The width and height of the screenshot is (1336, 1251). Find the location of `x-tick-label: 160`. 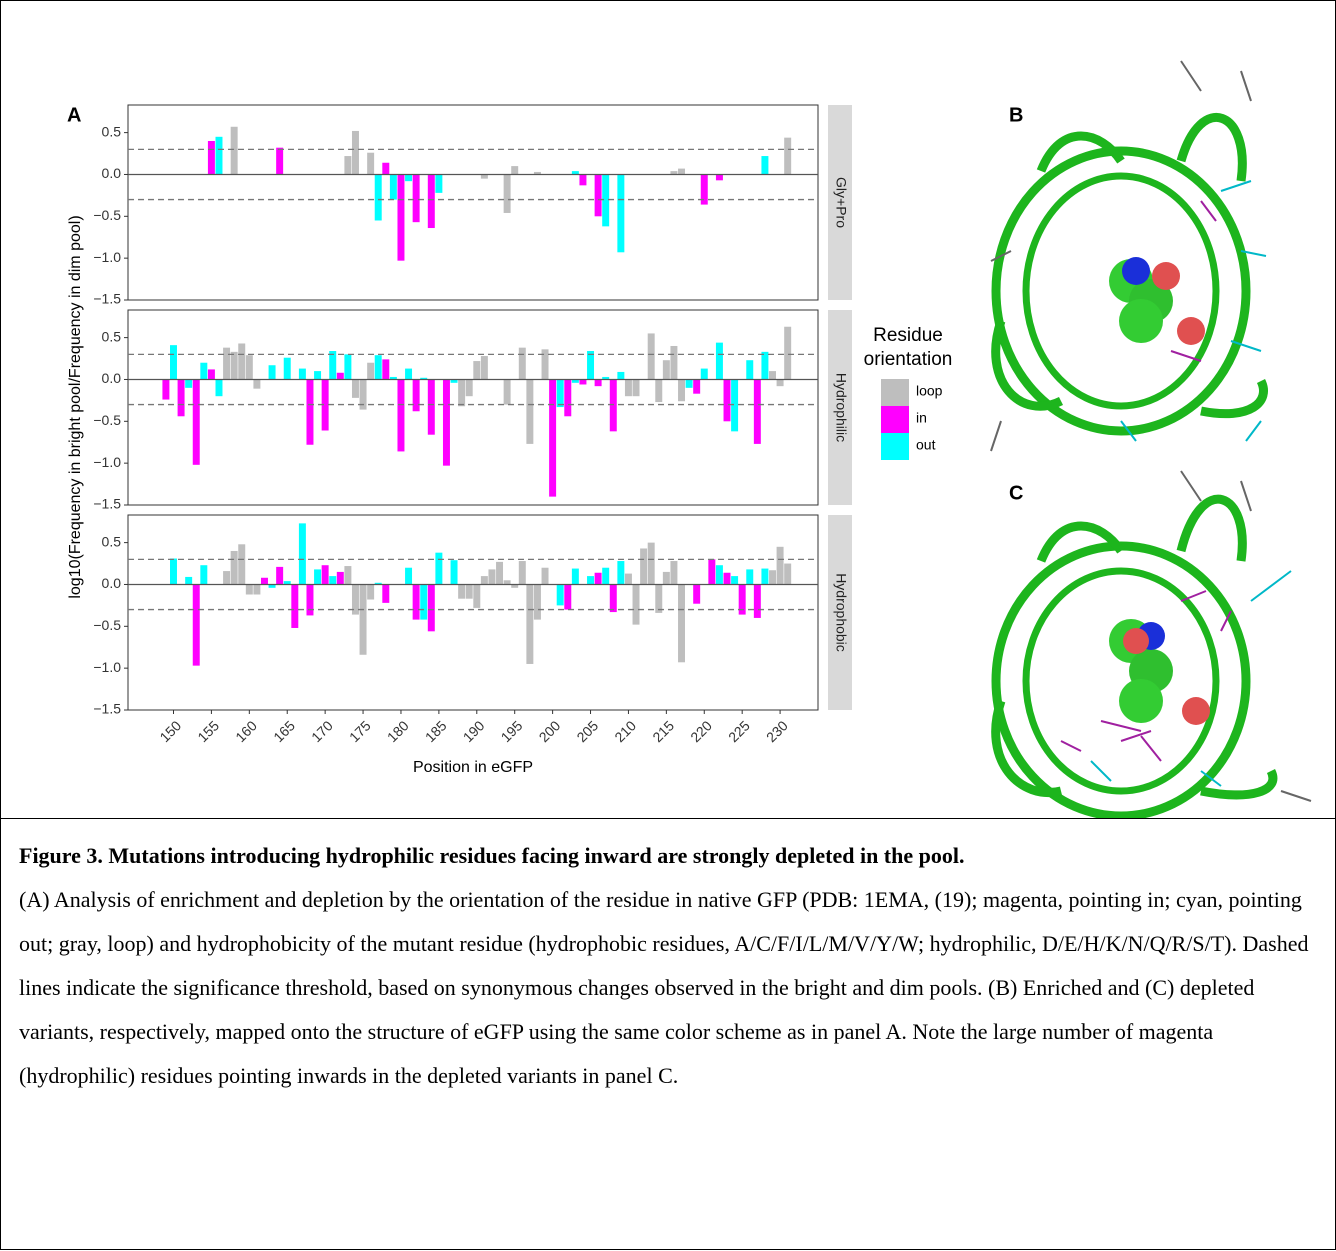

x-tick-label: 160 is located at coordinates (246, 731).